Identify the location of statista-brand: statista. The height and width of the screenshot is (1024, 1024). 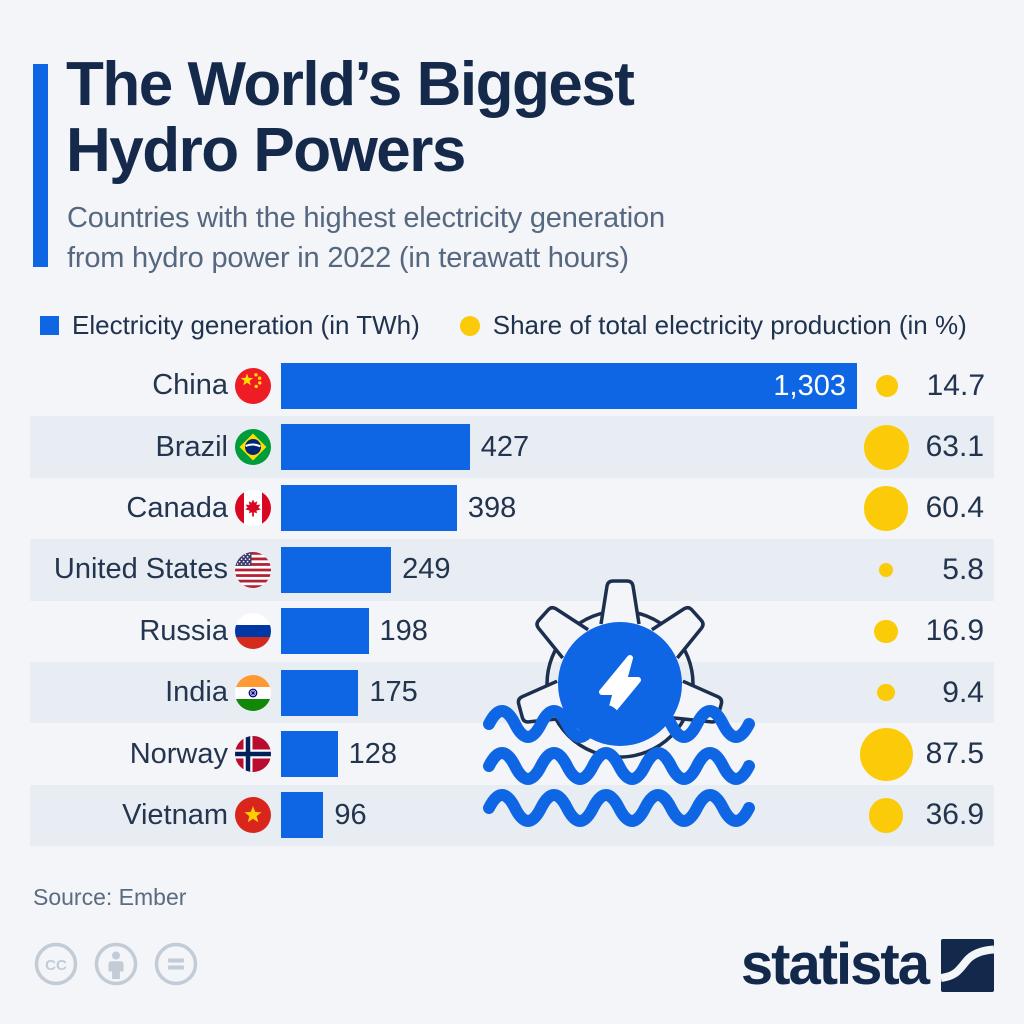
(867, 965).